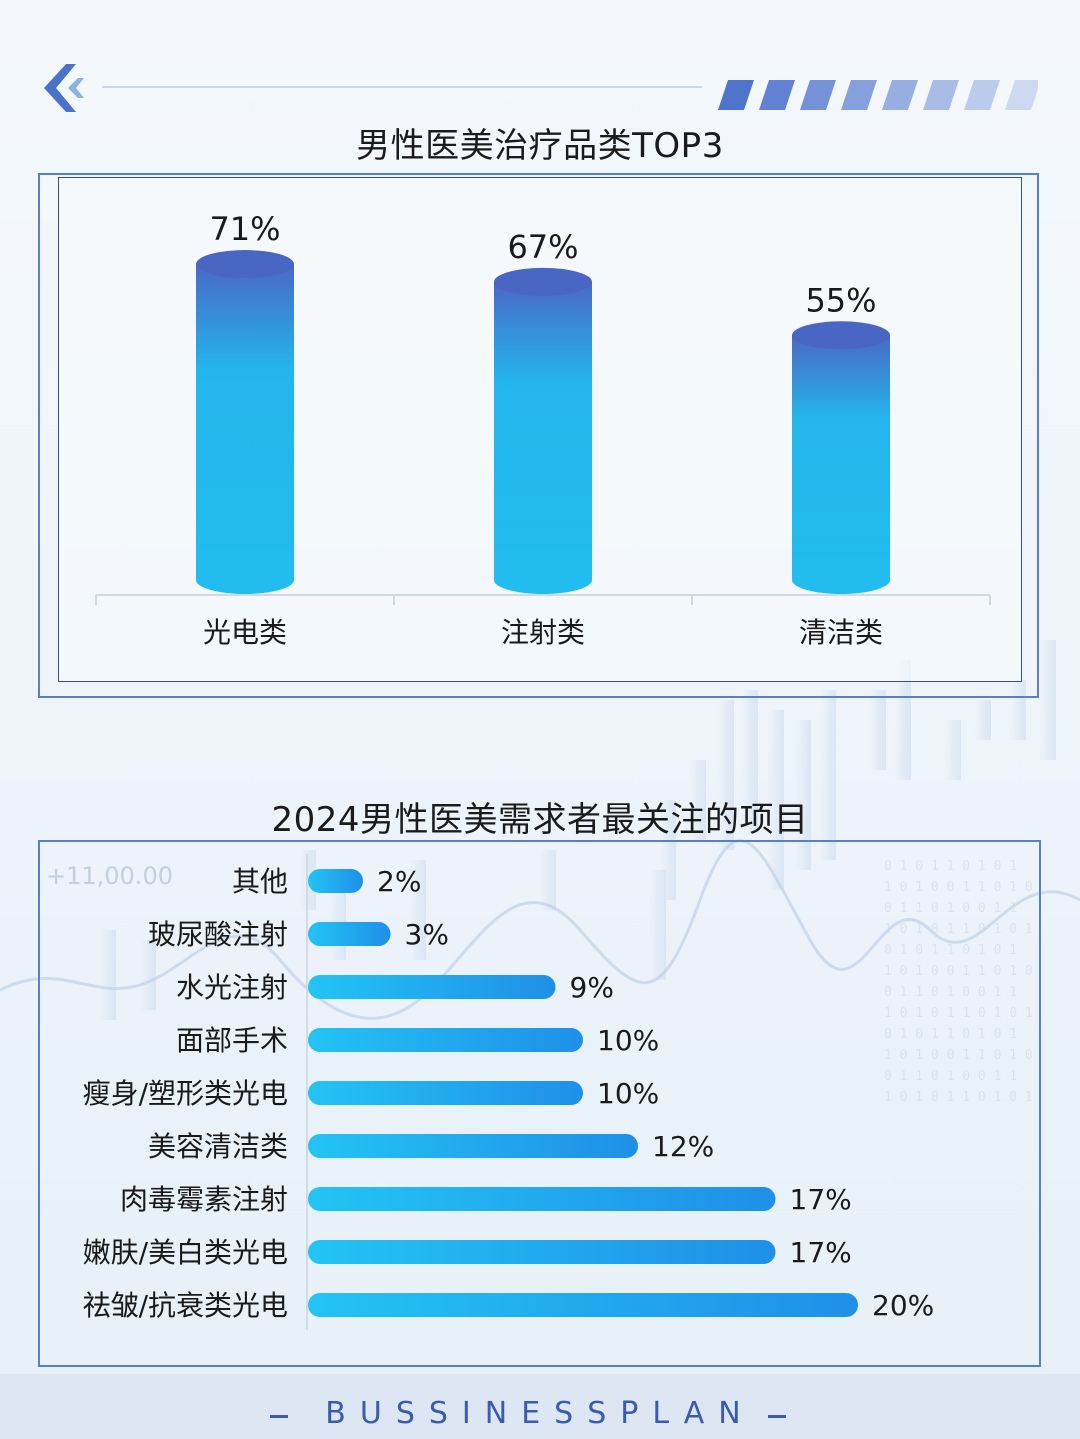 The height and width of the screenshot is (1439, 1080). Describe the element at coordinates (399, 881) in the screenshot. I see `data-label: 2%` at that location.